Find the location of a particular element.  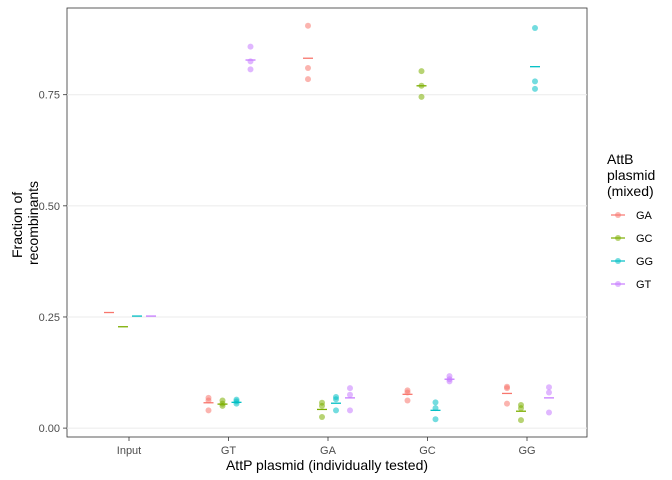

legend-key-point-gc is located at coordinates (618, 238).